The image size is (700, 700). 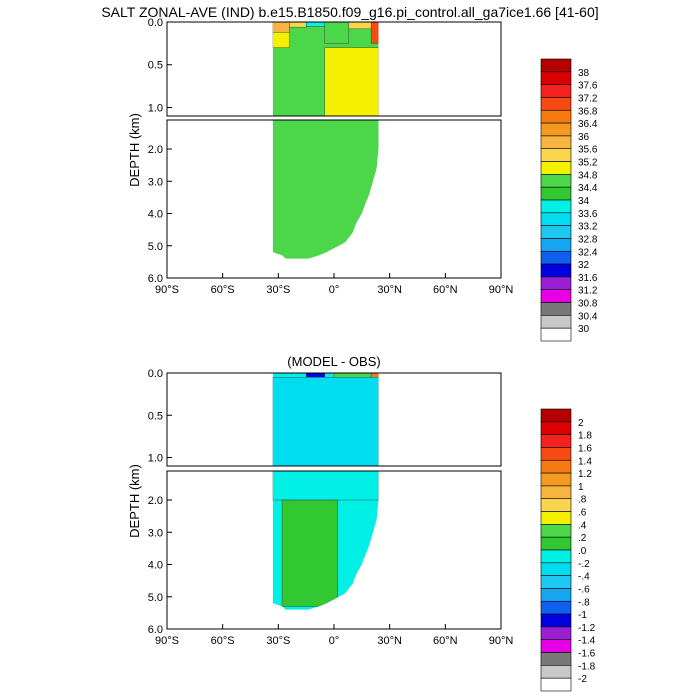 What do you see at coordinates (588, 252) in the screenshot?
I see `colorbar-label: 32.4` at bounding box center [588, 252].